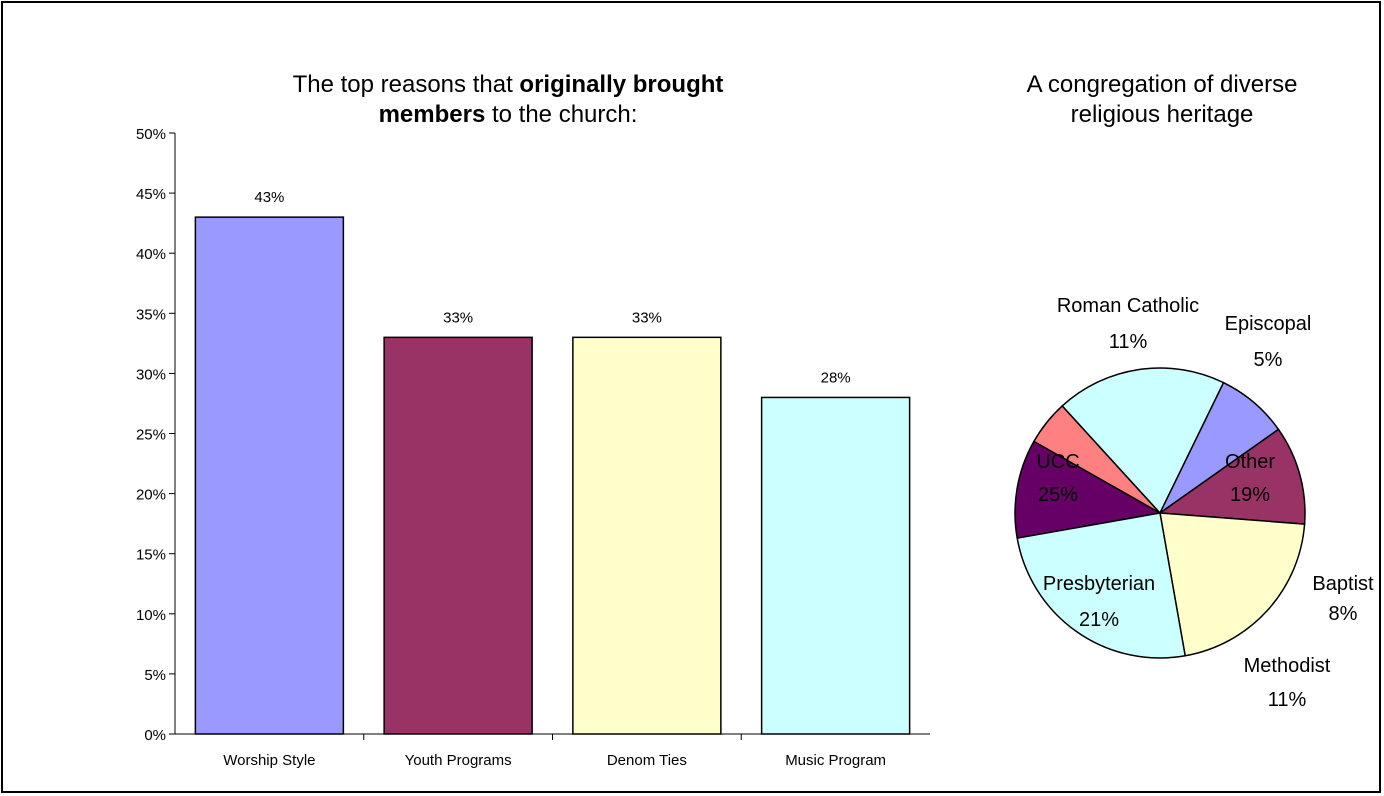 The height and width of the screenshot is (796, 1384). I want to click on y-tick-label: 5%, so click(155, 675).